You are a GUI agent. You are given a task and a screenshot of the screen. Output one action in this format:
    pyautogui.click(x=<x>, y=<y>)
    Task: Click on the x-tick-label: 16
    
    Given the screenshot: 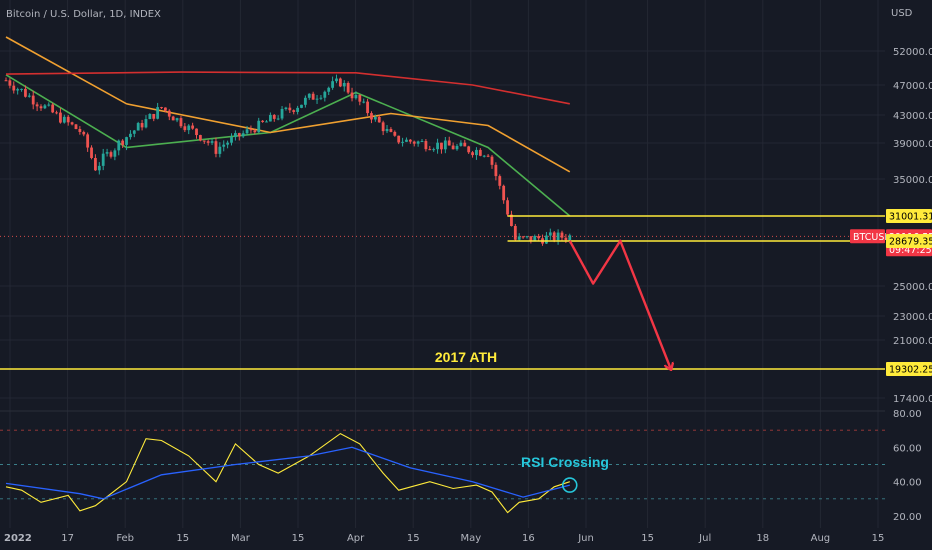 What is the action you would take?
    pyautogui.click(x=528, y=538)
    